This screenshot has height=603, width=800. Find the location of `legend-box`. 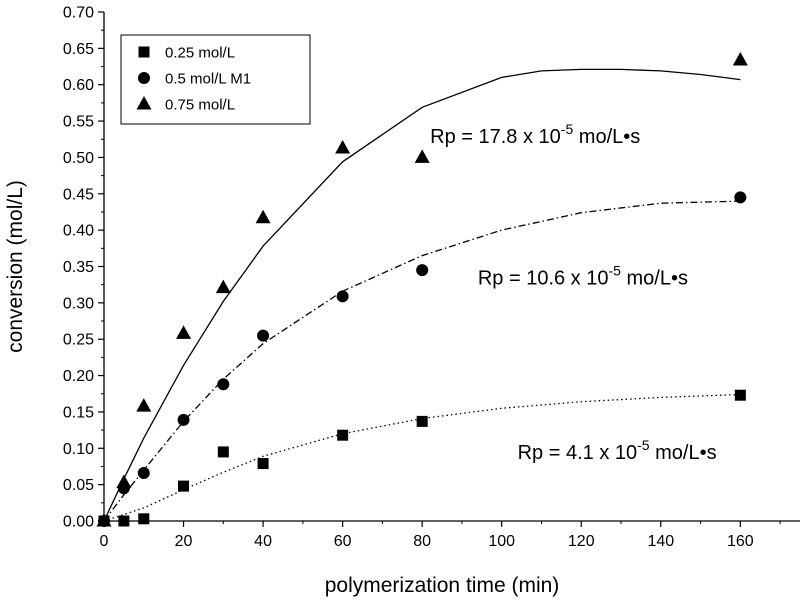

legend-box is located at coordinates (215, 79).